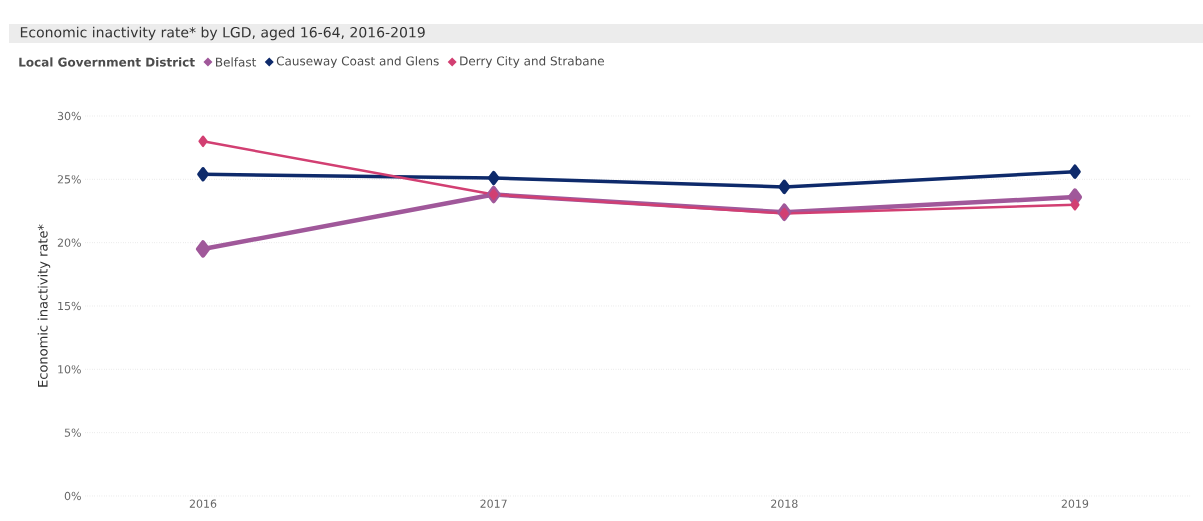 This screenshot has width=1203, height=521. What do you see at coordinates (107, 62) in the screenshot?
I see `legend-title: Local Government District` at bounding box center [107, 62].